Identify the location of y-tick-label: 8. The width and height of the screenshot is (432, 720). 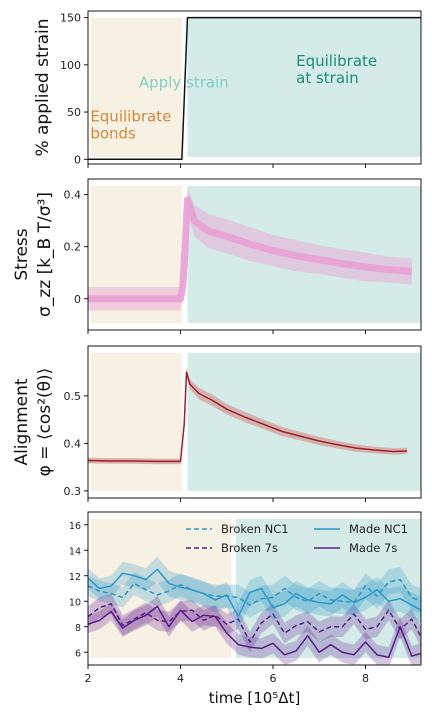
(78, 628).